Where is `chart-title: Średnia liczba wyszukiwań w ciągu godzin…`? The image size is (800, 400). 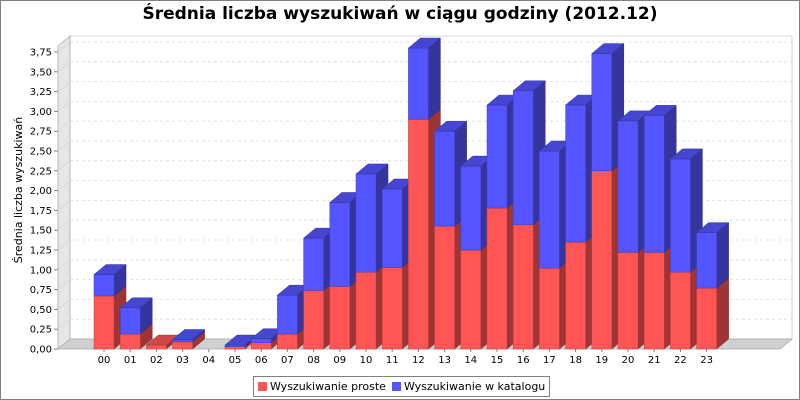 chart-title: Średnia liczba wyszukiwań w ciągu godzin… is located at coordinates (400, 14).